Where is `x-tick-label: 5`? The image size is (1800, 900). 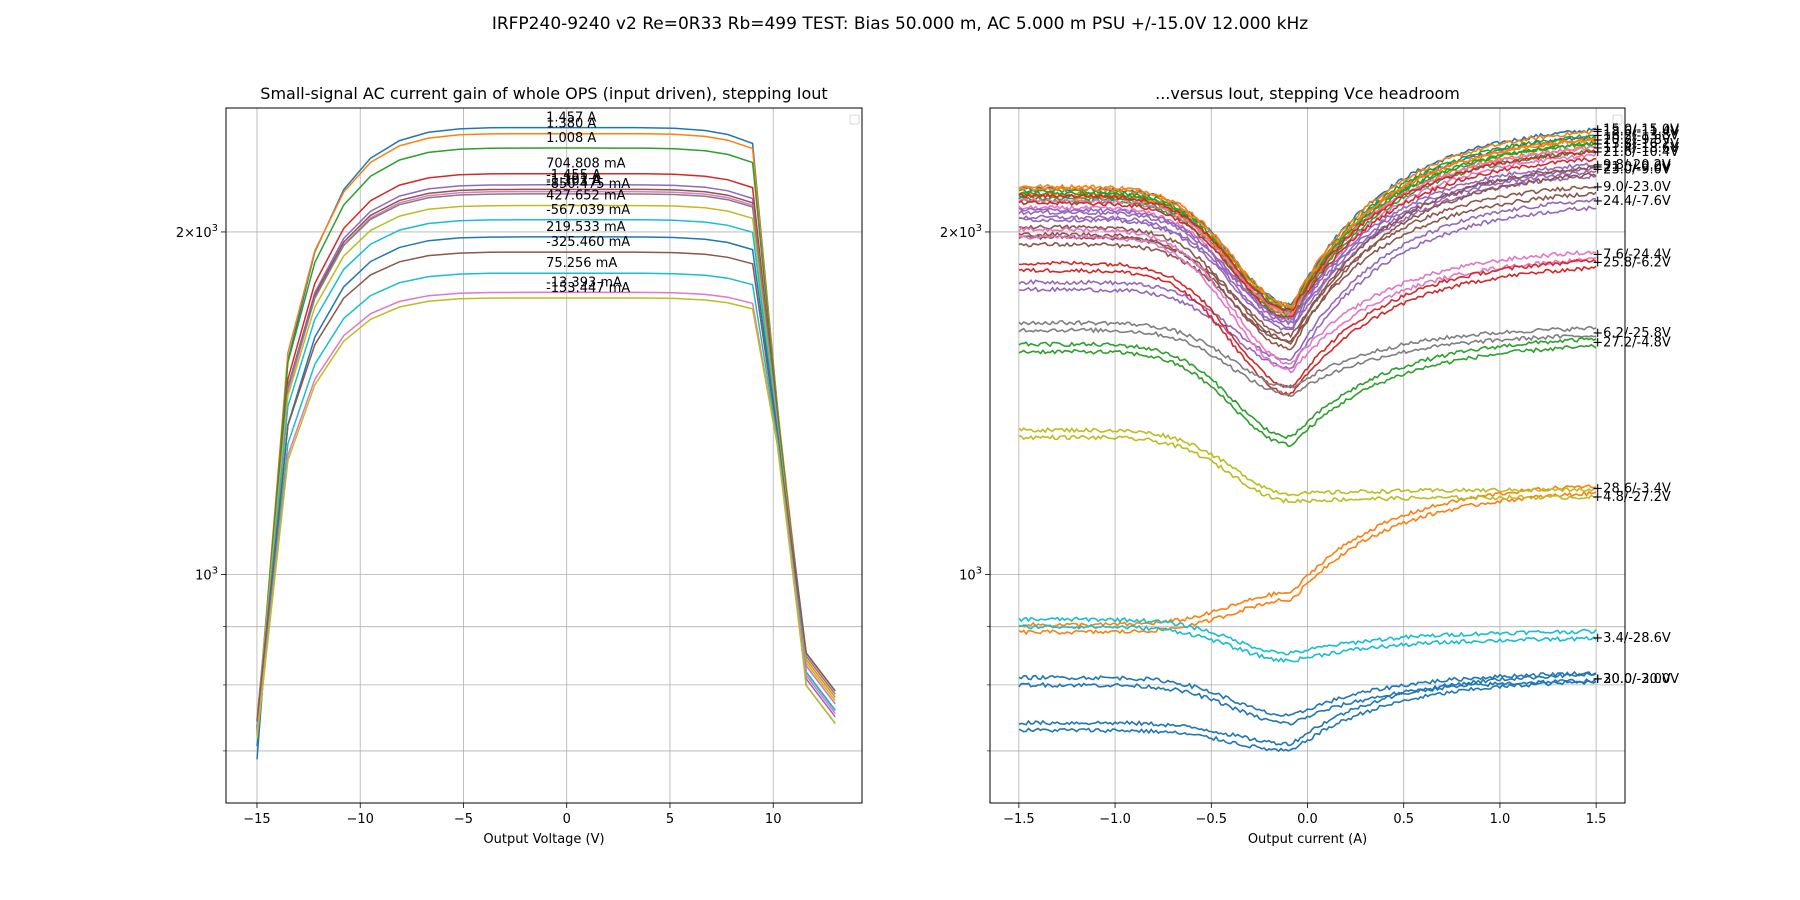
x-tick-label: 5 is located at coordinates (670, 819).